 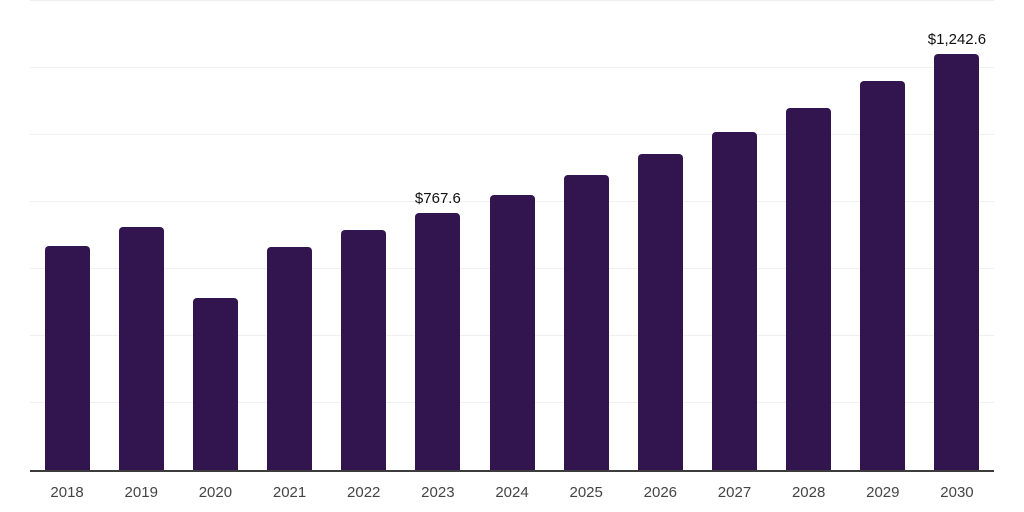 I want to click on x-axis-label-2020: 2020, so click(x=215, y=492).